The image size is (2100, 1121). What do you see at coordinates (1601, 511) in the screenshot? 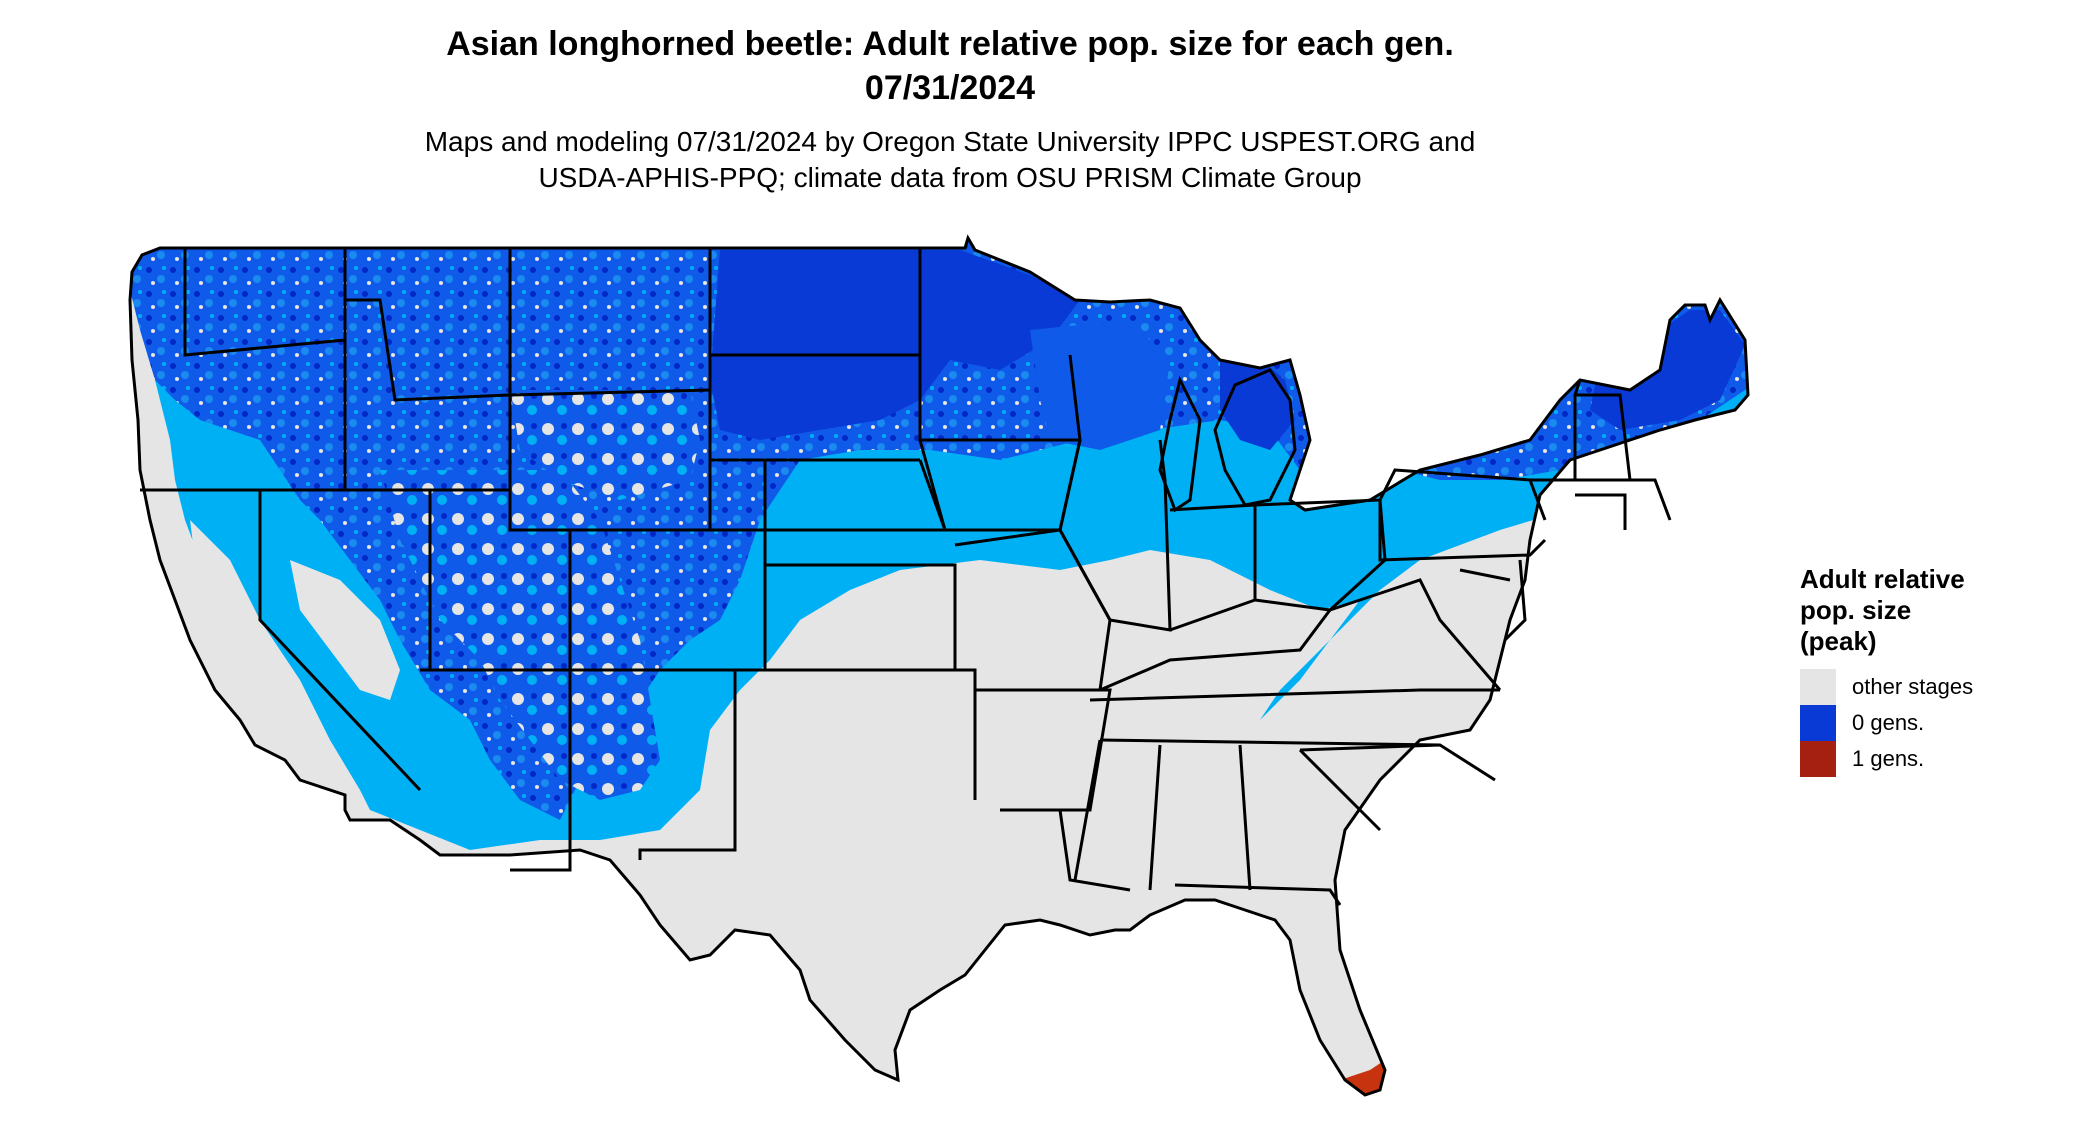
I see `border-connecticut` at bounding box center [1601, 511].